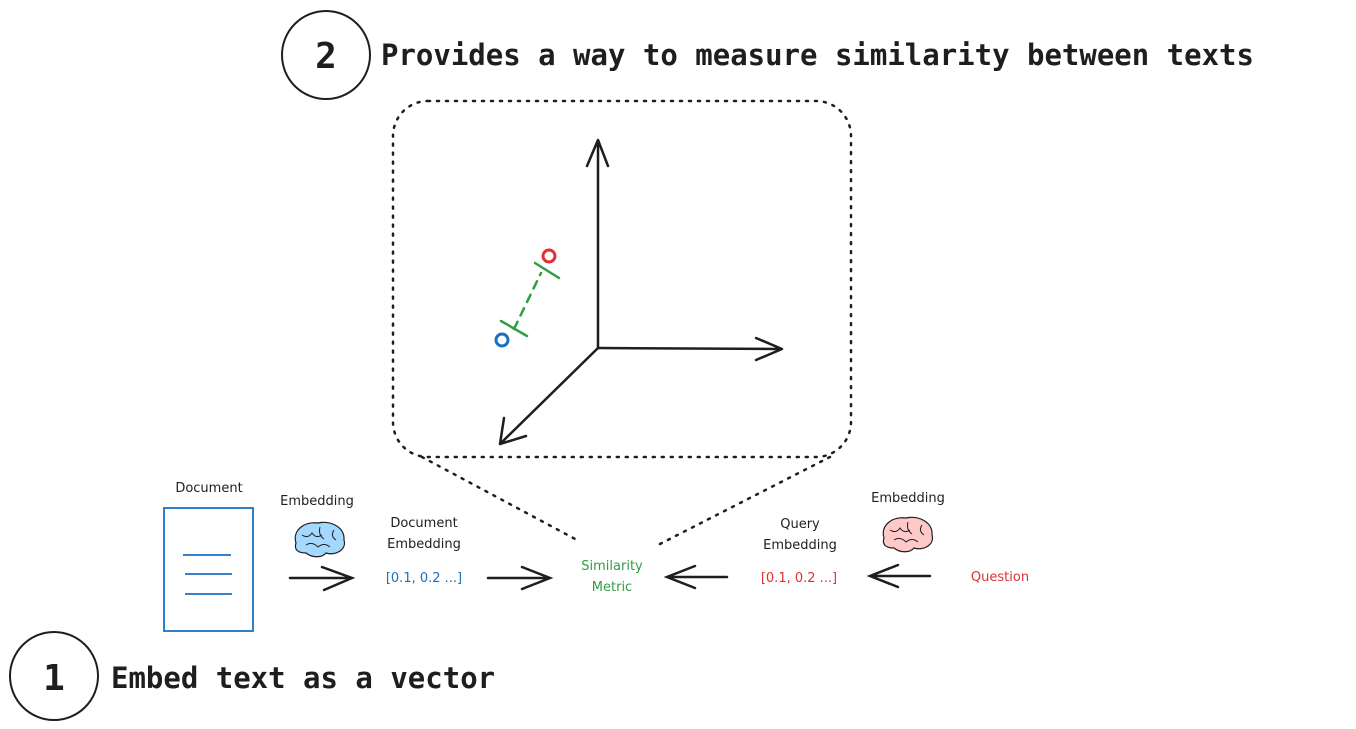 This screenshot has height=729, width=1356. I want to click on step-1-heading: 1 Embed text as a vector, so click(252, 676).